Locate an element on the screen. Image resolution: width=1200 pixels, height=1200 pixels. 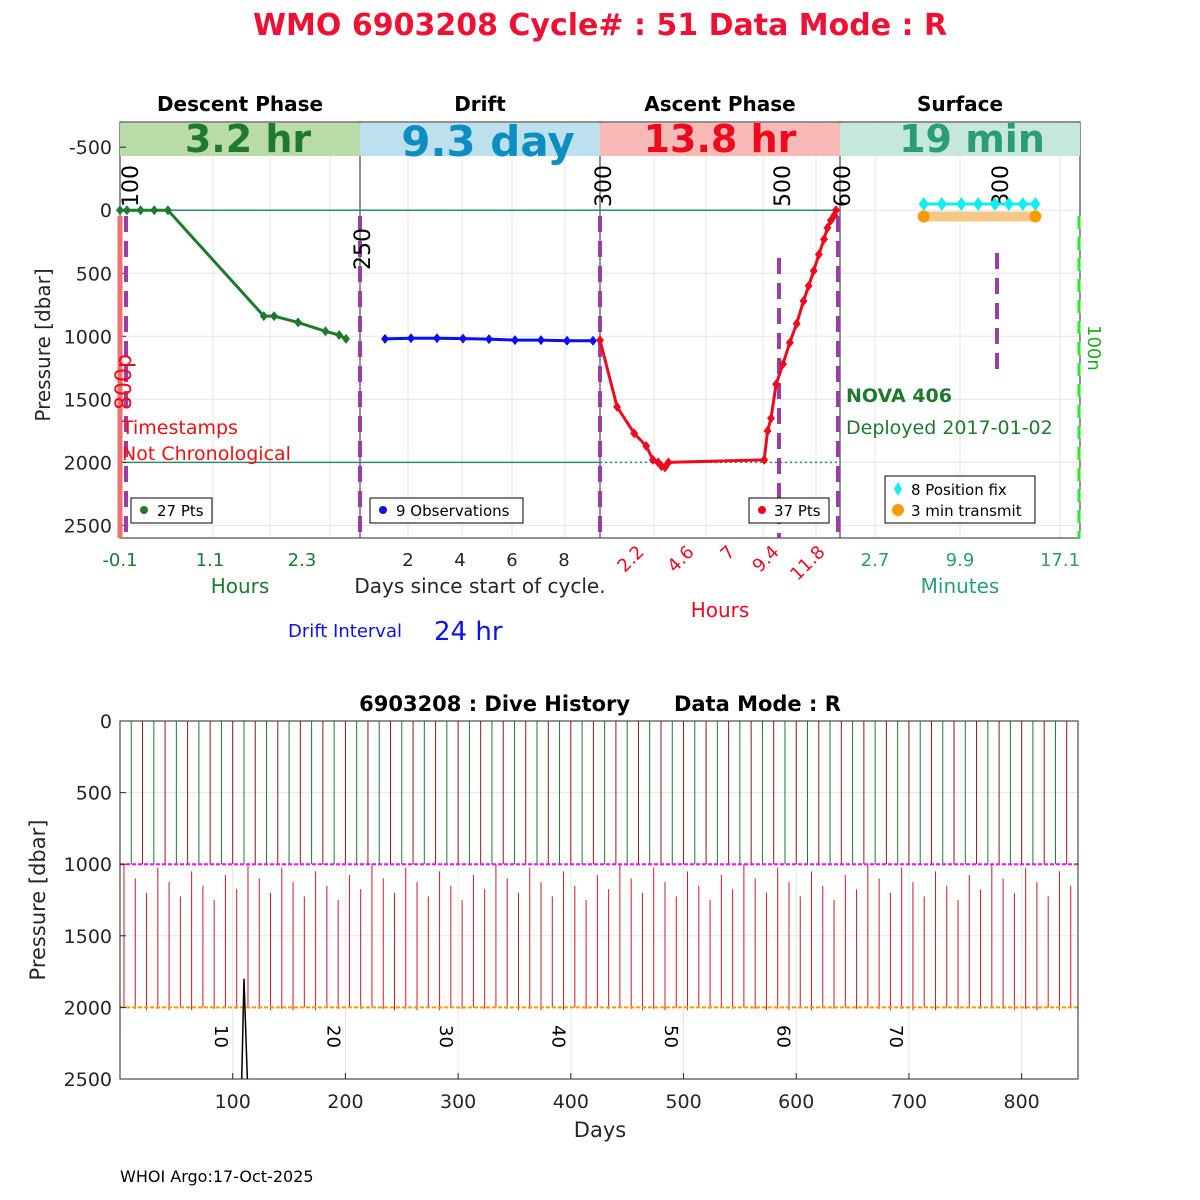
surface-xunit: Minutes is located at coordinates (960, 586).